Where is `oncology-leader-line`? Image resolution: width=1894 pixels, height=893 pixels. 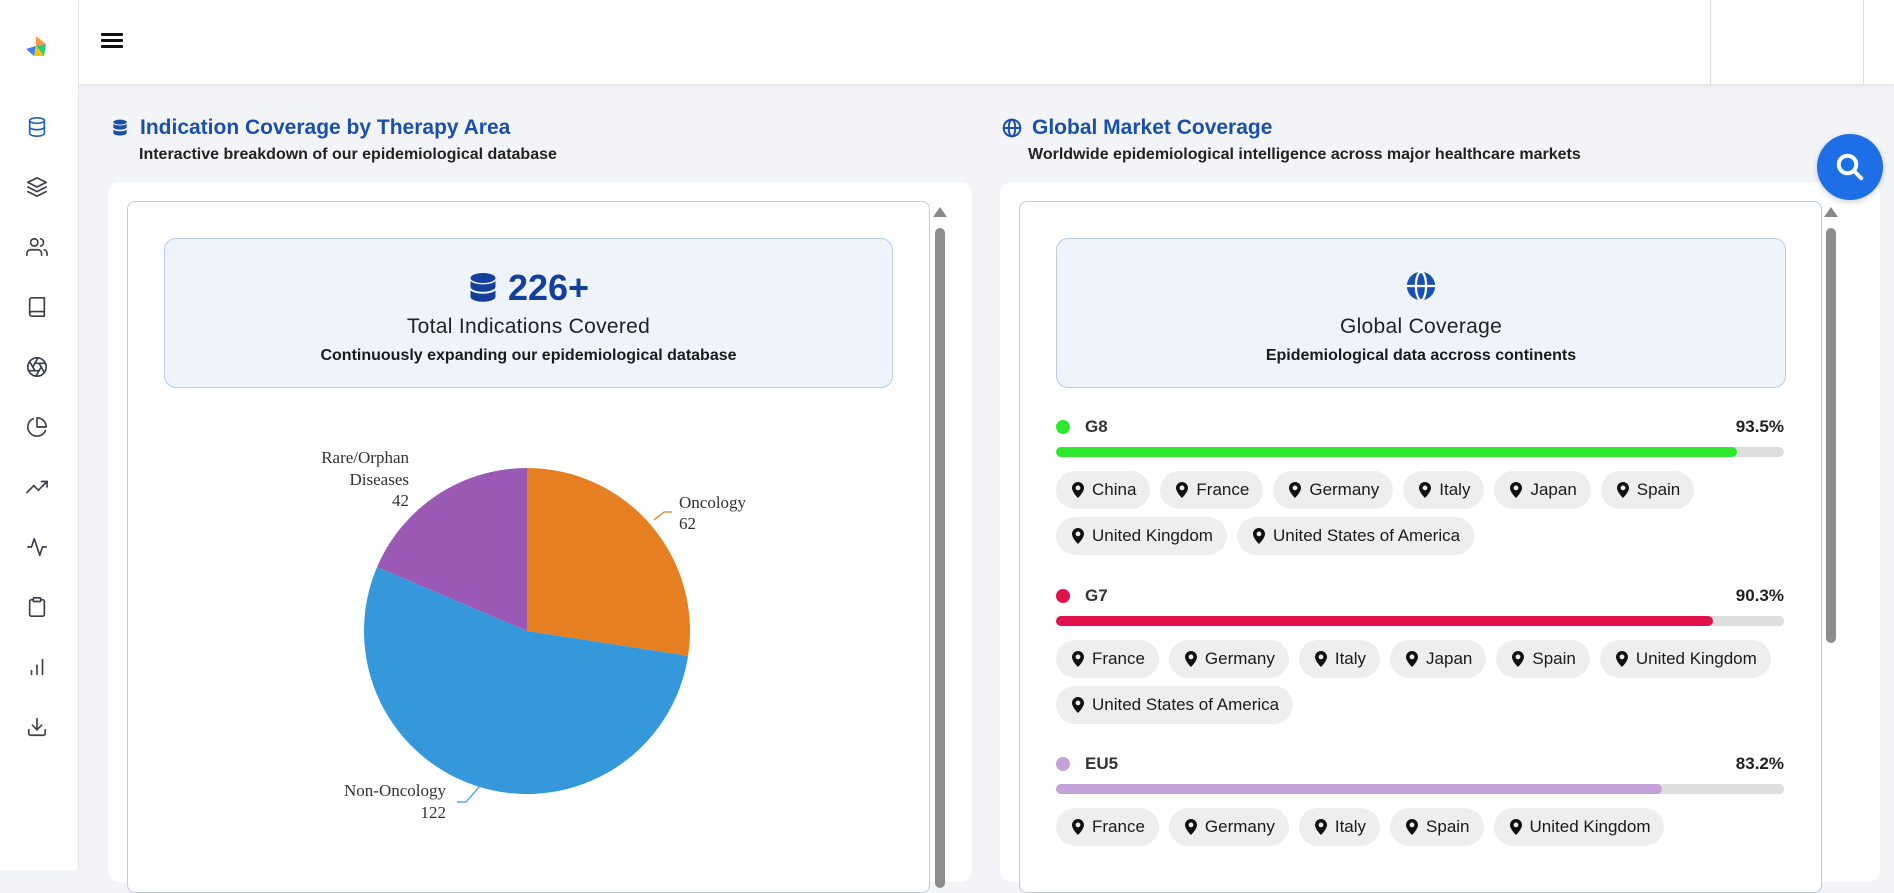
oncology-leader-line is located at coordinates (662, 516).